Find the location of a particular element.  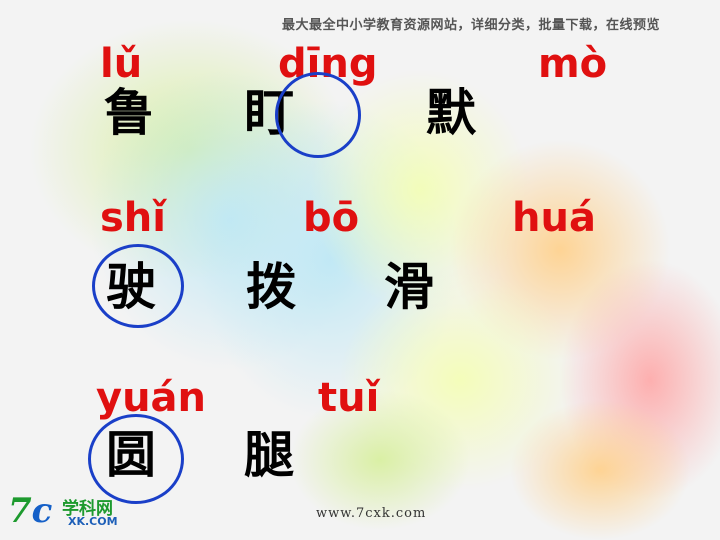

logo-mark-icon: 7c is located at coordinates (30, 511).